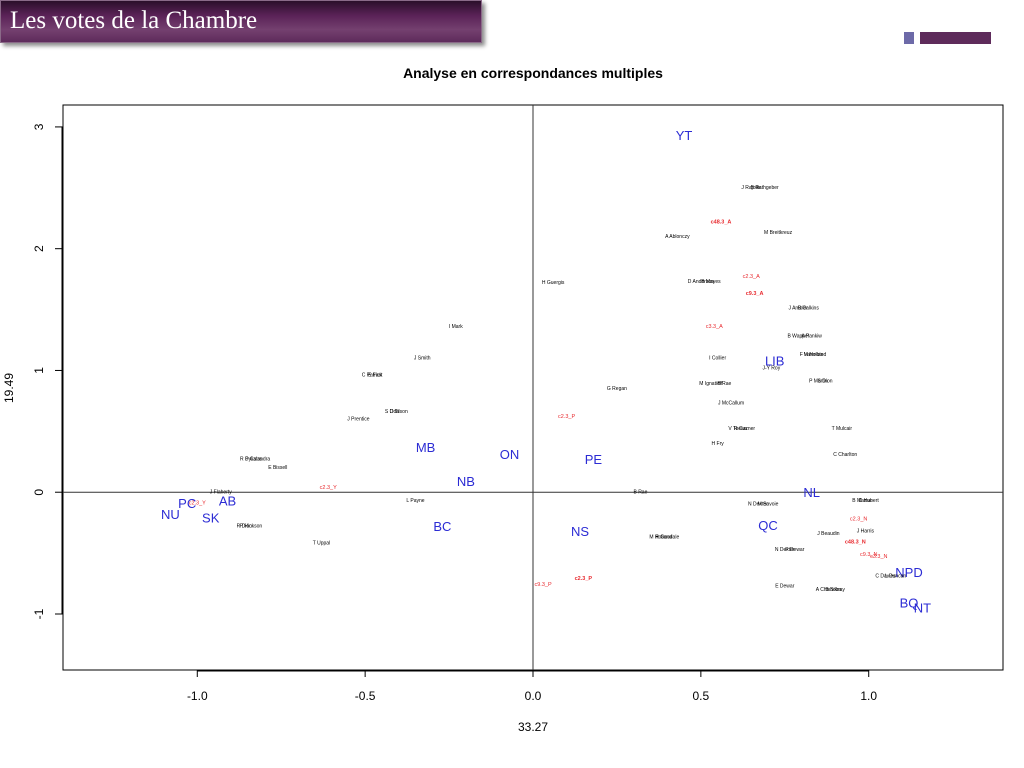 Image resolution: width=1024 pixels, height=768 pixels. I want to click on province-label: PE, so click(594, 459).